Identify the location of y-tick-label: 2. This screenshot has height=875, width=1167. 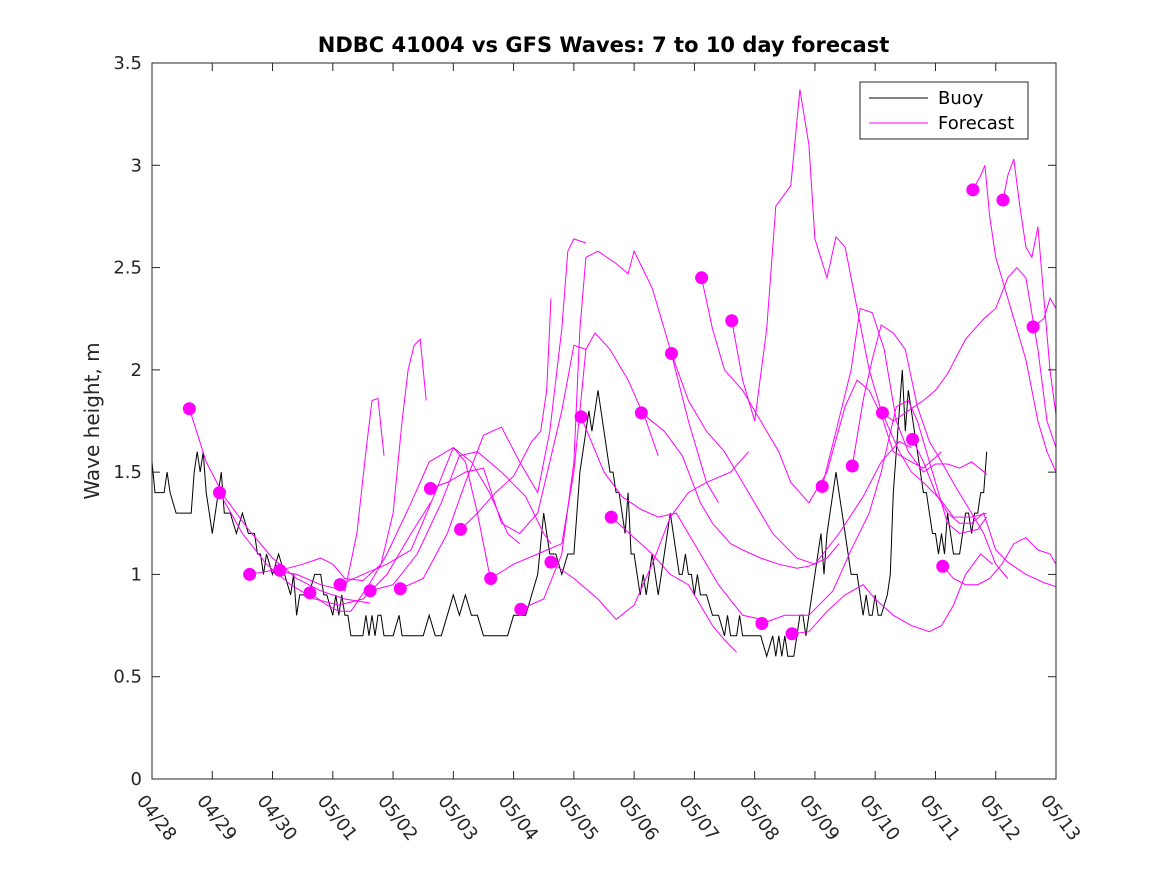
(136, 370).